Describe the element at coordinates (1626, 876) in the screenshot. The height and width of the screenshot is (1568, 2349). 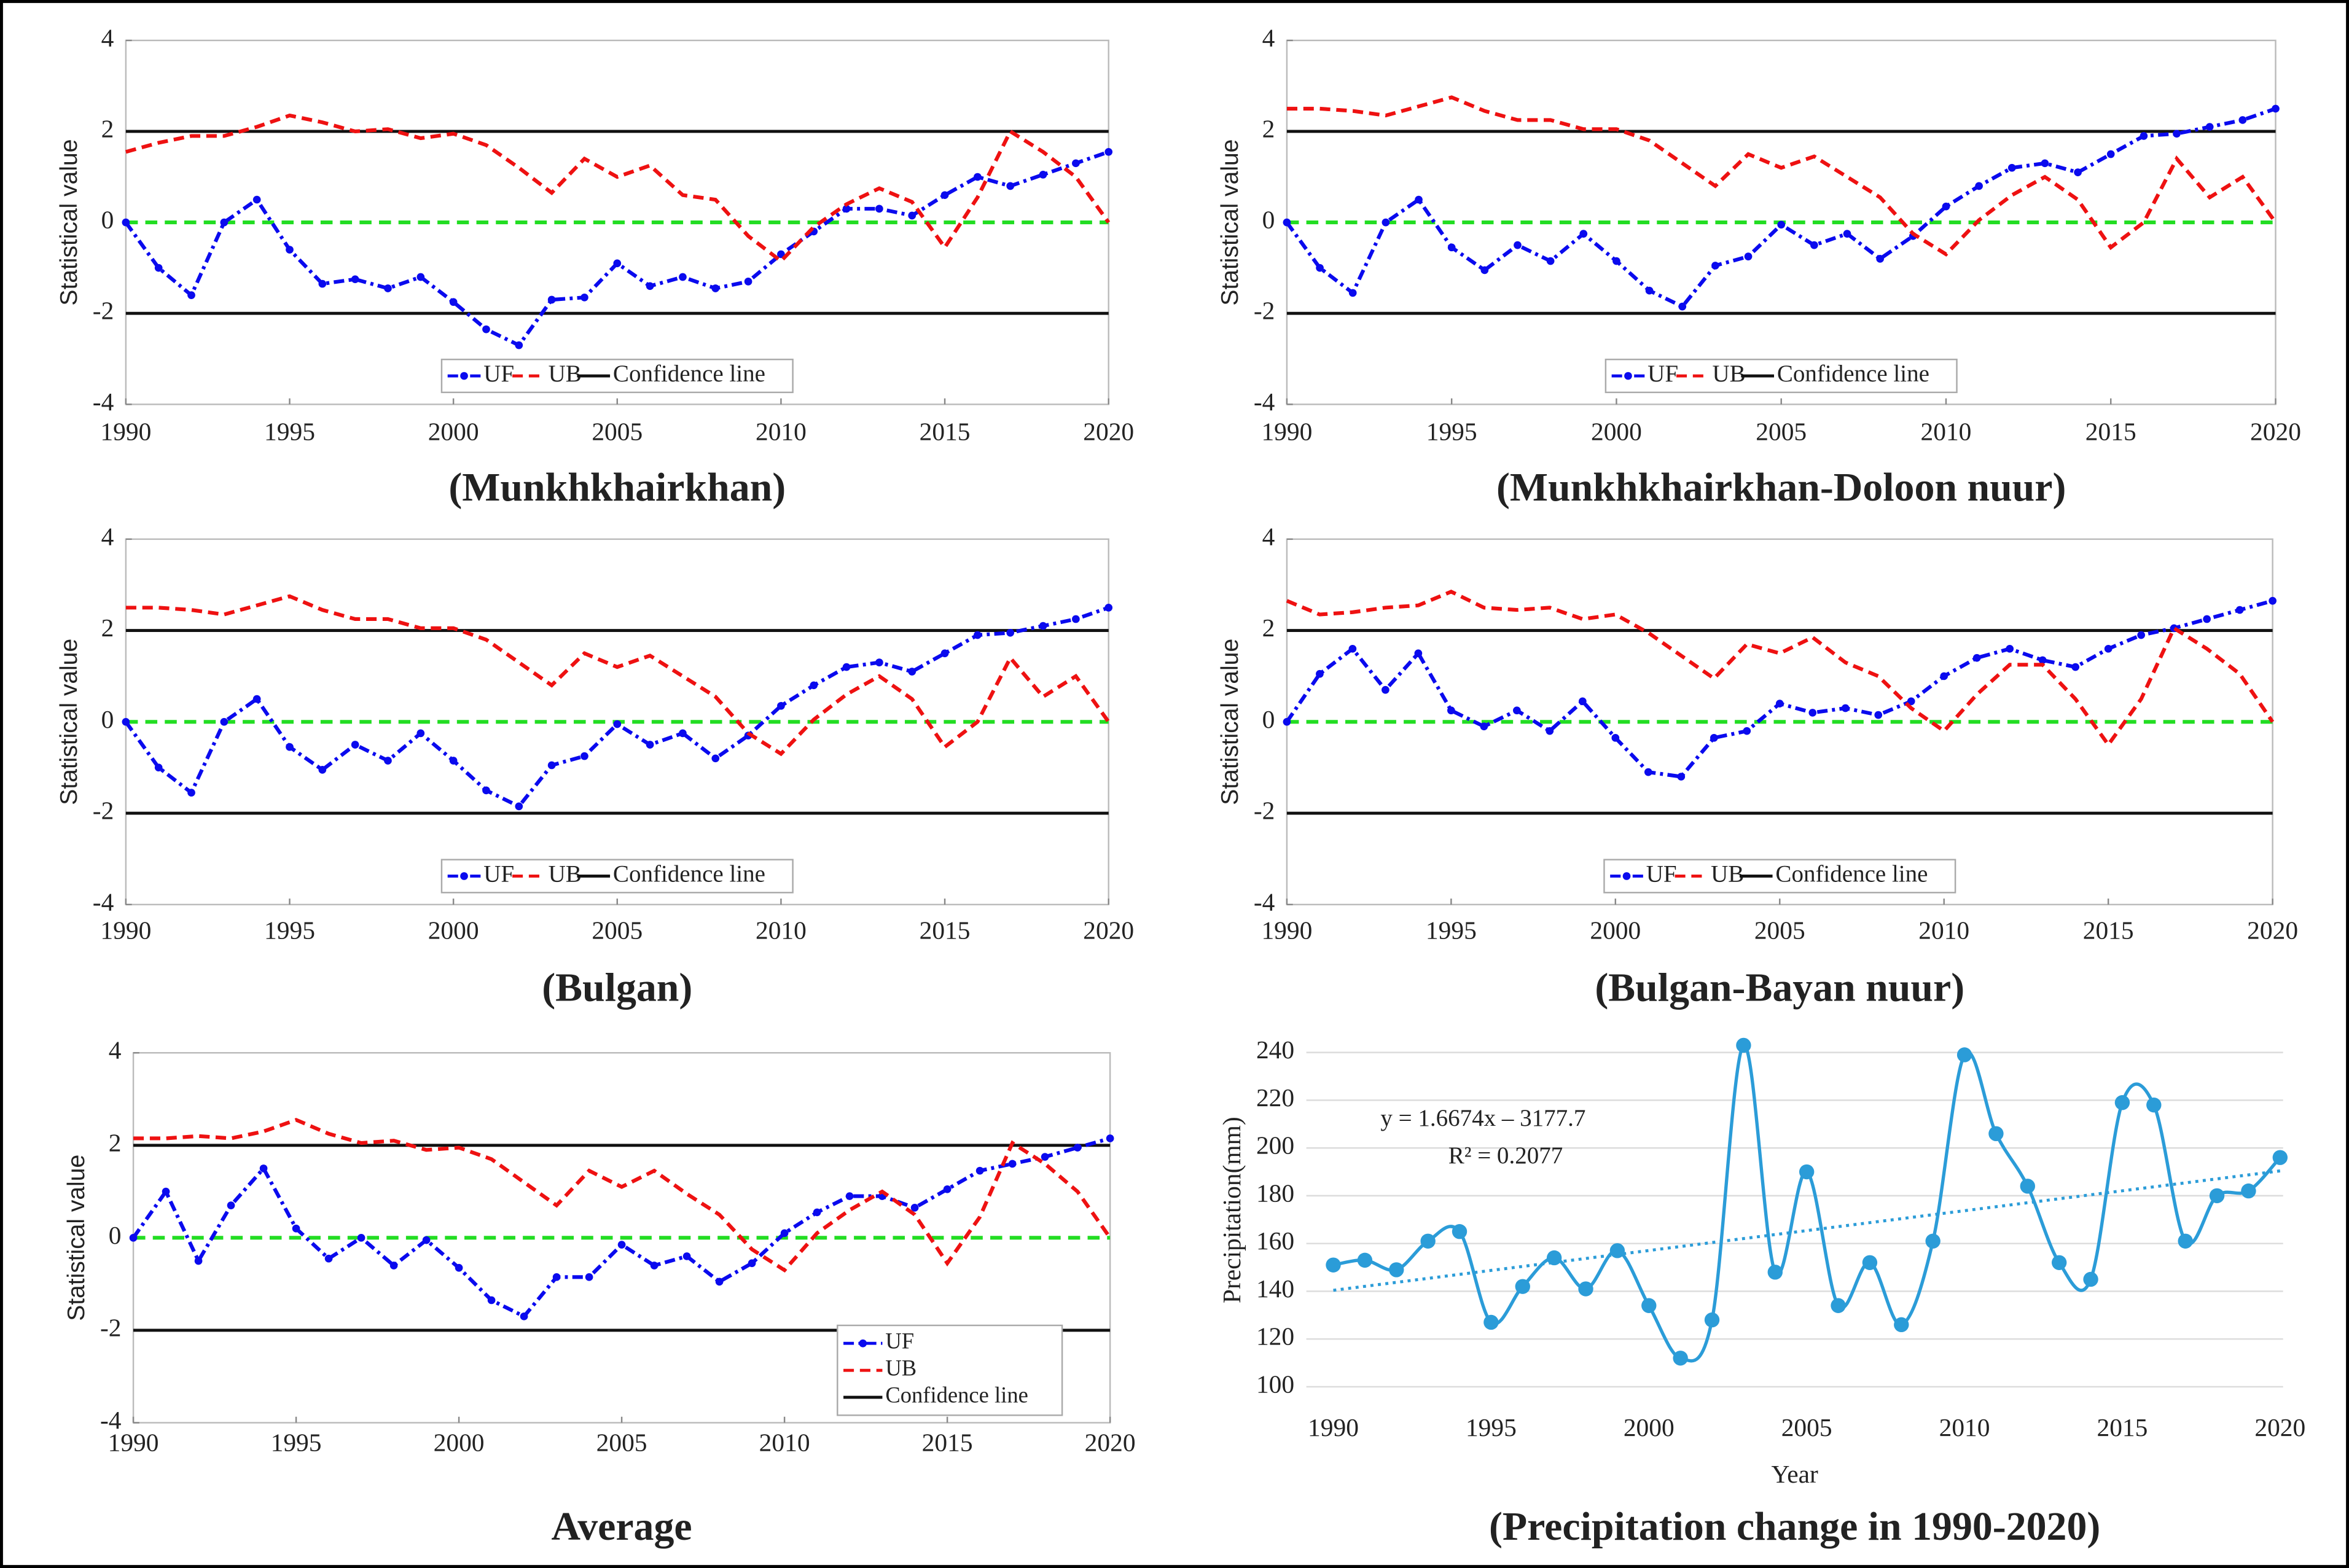
I see `legend-marker` at that location.